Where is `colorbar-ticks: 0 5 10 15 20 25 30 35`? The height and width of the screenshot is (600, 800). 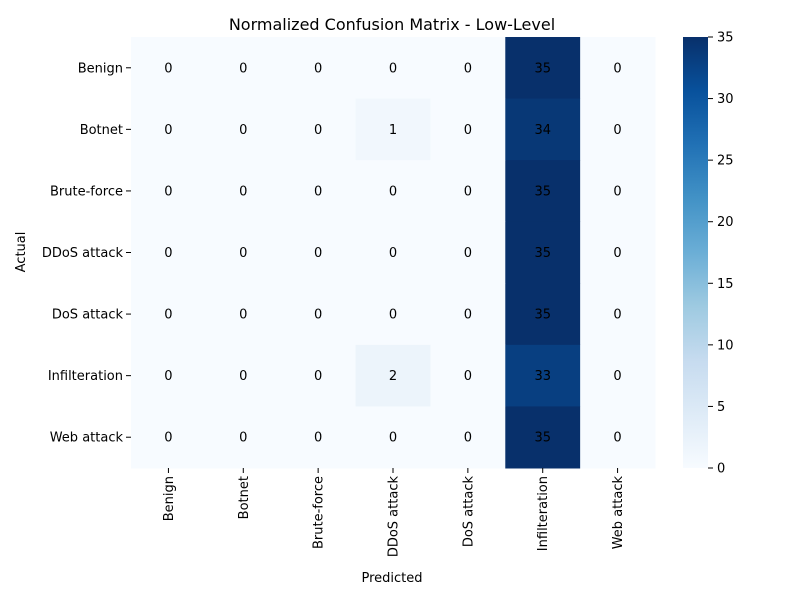
colorbar-ticks: 0 5 10 15 20 25 30 35 is located at coordinates (721, 254).